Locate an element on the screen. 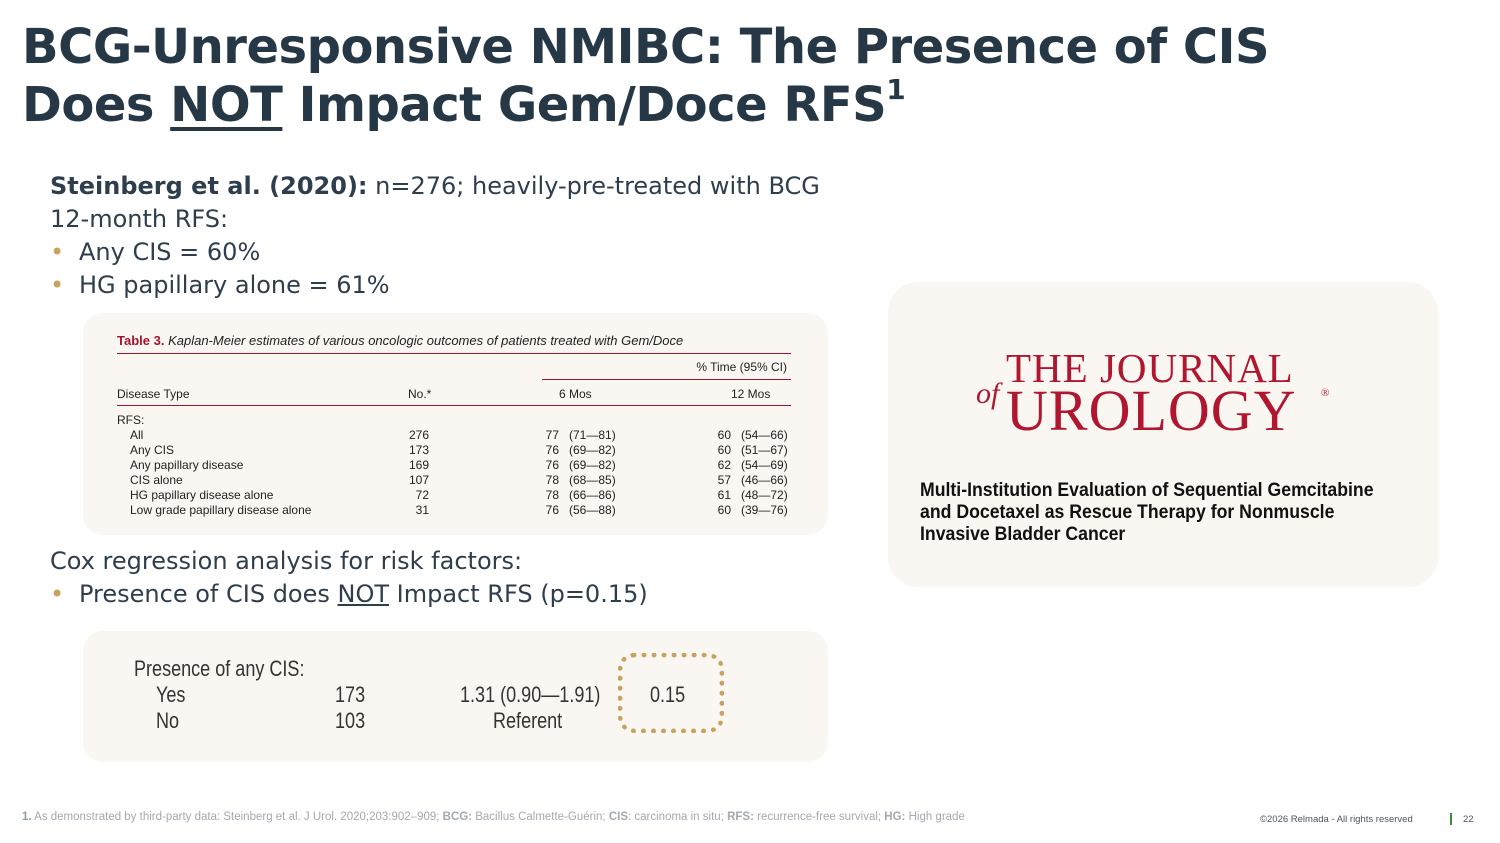  table3-cell-ci12: (54—69) is located at coordinates (764, 465).